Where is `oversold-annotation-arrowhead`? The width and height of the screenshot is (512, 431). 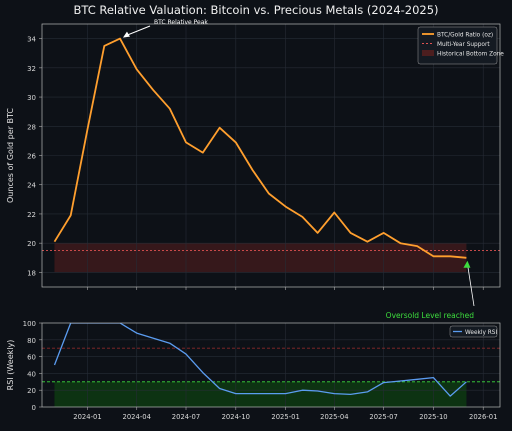
oversold-annotation-arrowhead is located at coordinates (467, 264).